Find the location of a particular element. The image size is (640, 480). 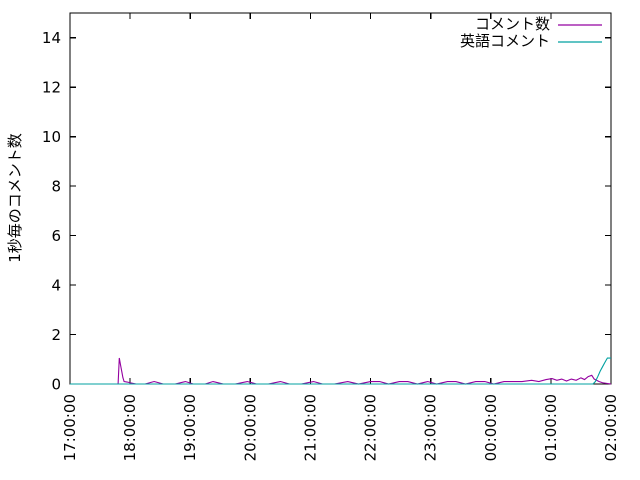

y-tick-label: 6 is located at coordinates (56, 236).